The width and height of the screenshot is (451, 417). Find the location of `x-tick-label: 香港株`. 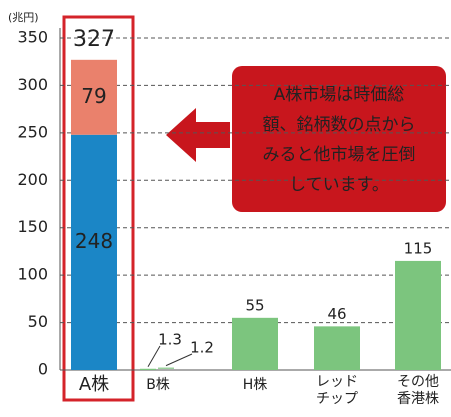

x-tick-label: 香港株 is located at coordinates (418, 399).